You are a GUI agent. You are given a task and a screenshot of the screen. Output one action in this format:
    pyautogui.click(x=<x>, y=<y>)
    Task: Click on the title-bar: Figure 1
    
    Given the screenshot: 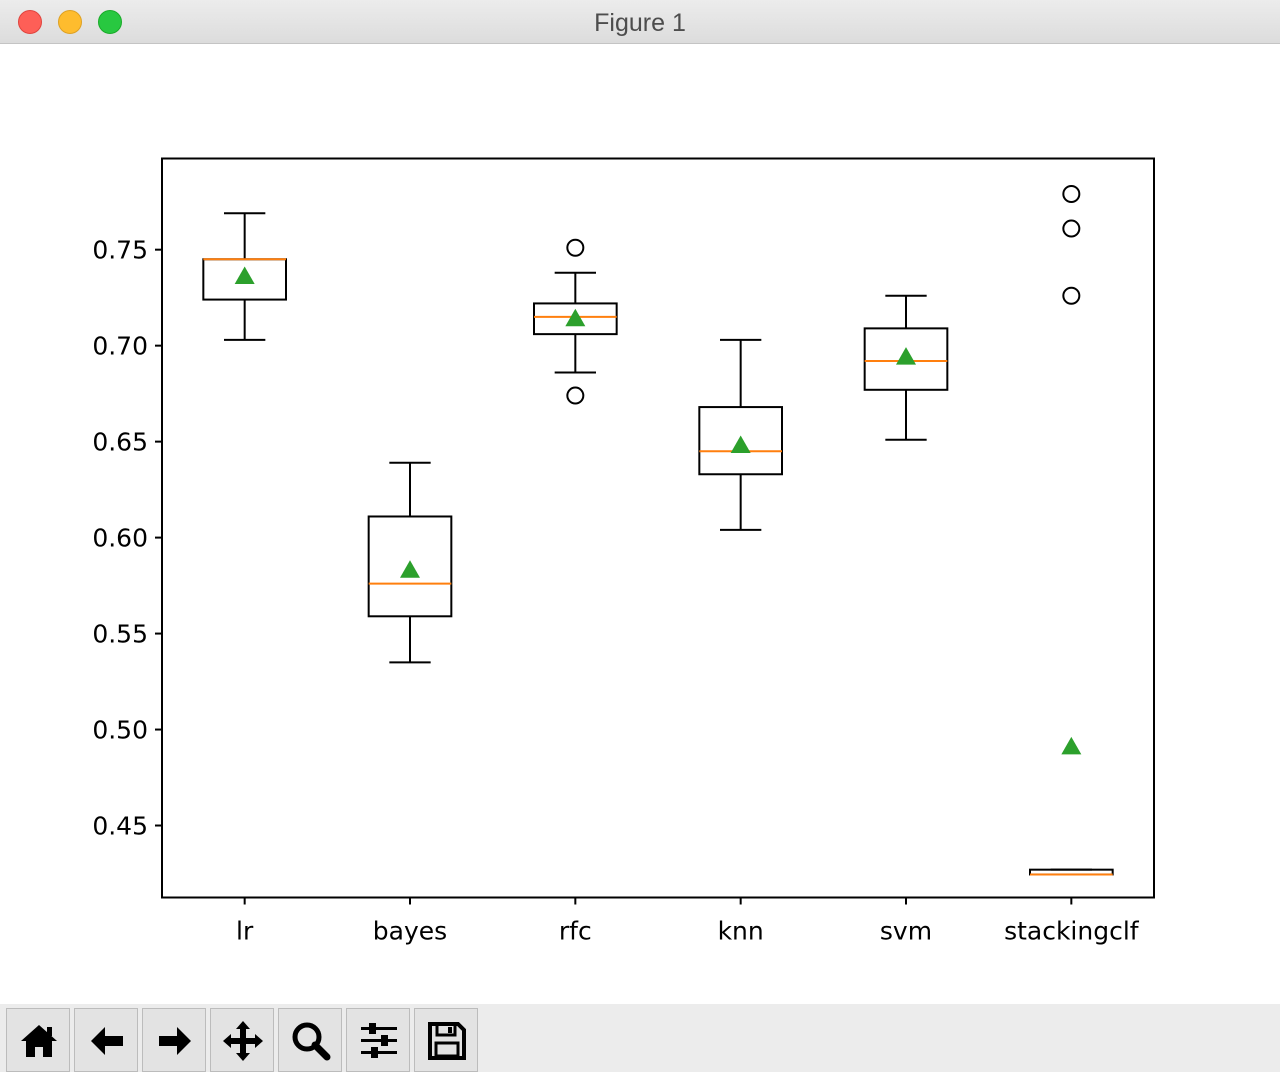 What is the action you would take?
    pyautogui.click(x=640, y=22)
    